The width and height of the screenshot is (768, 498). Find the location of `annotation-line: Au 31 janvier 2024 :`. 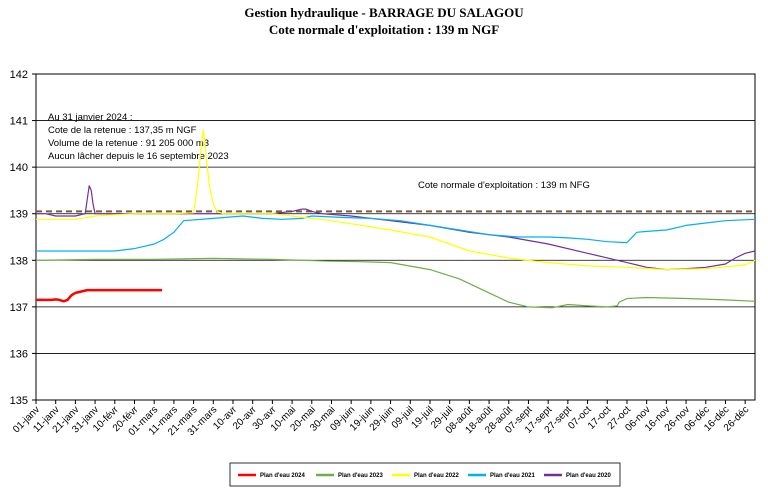

annotation-line: Au 31 janvier 2024 : is located at coordinates (90, 117).